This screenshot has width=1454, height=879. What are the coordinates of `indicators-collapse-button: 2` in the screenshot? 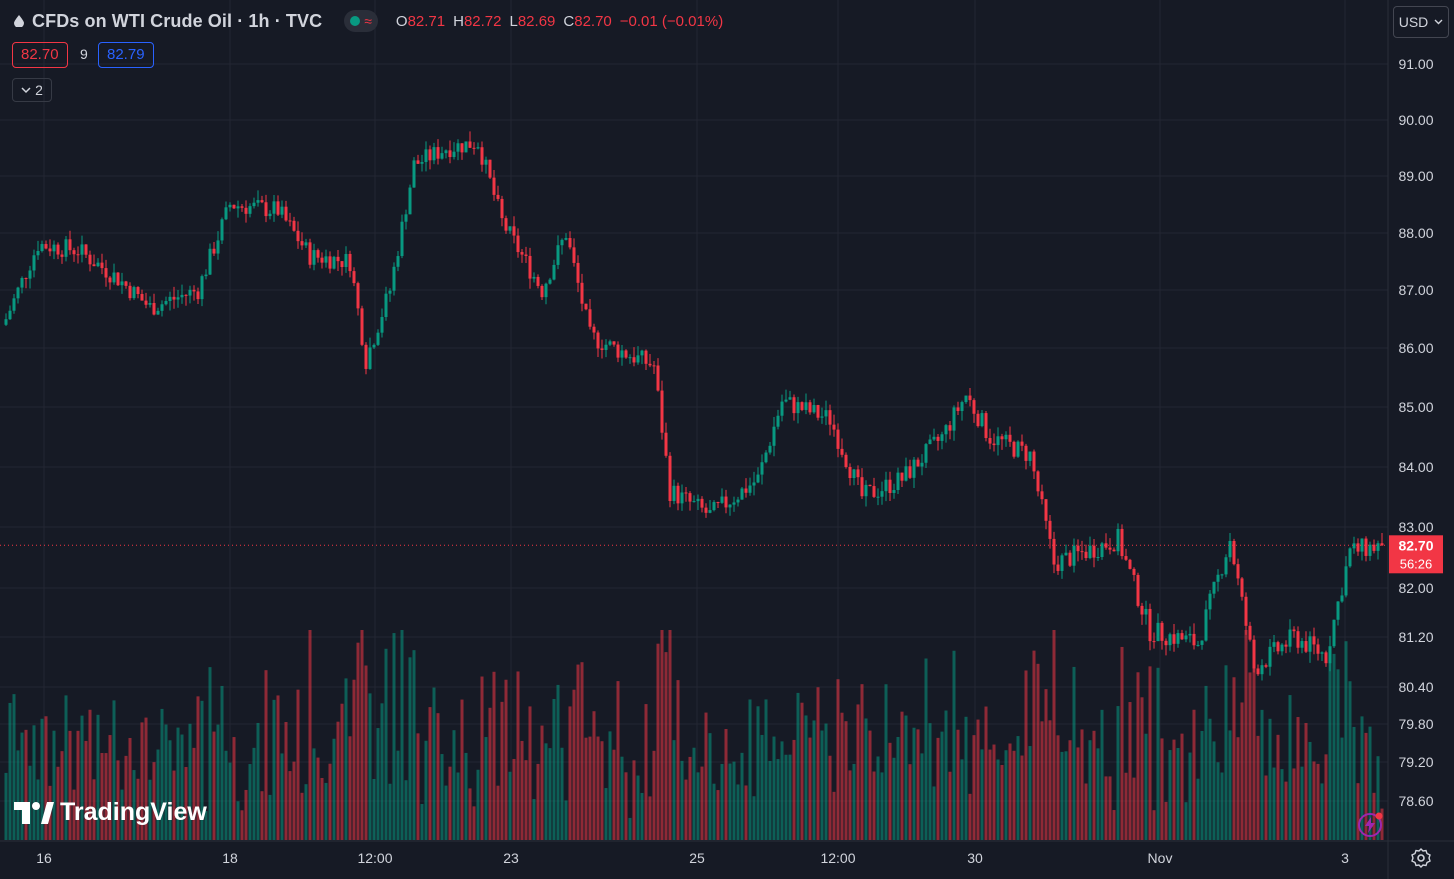 It's located at (32, 90).